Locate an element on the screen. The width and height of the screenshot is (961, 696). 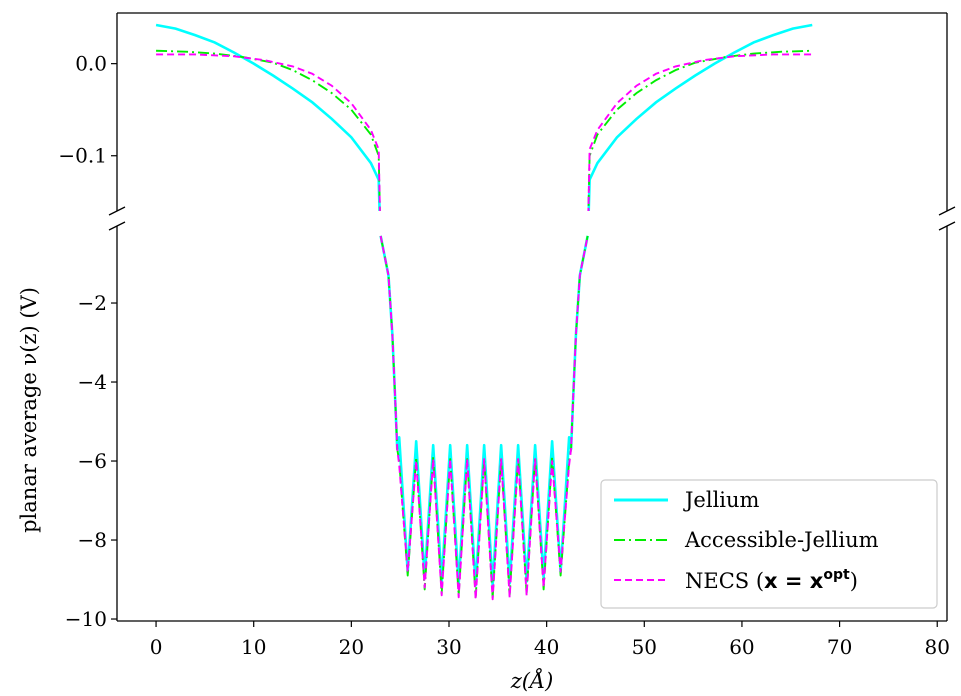
legend-label-accessible-jellium: Accessible-Jellium is located at coordinates (781, 540).